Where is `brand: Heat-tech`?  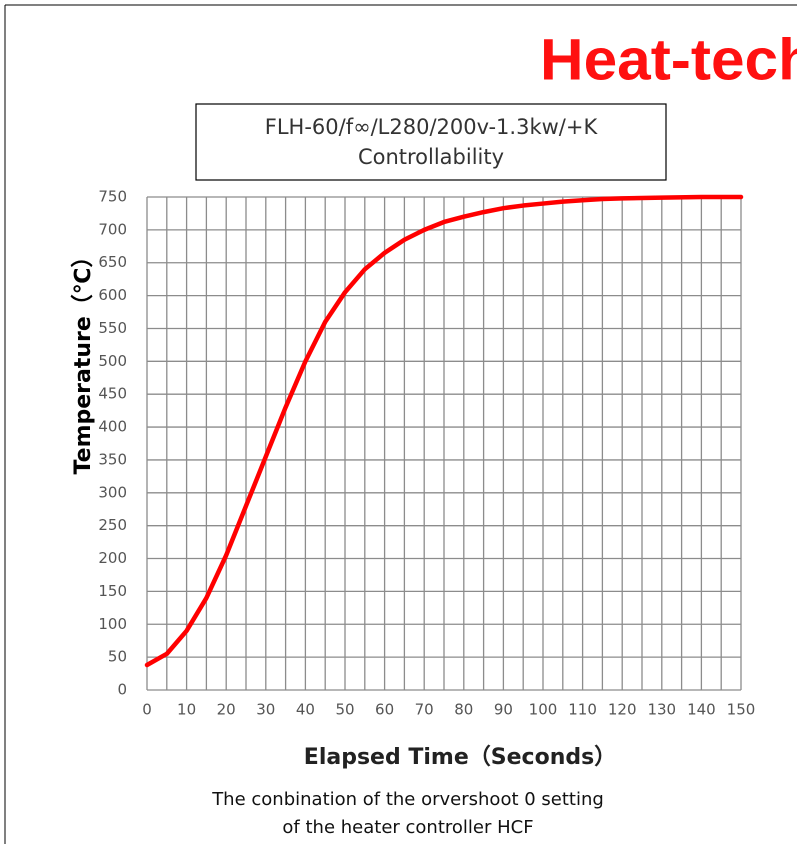 brand: Heat-tech is located at coordinates (668, 59).